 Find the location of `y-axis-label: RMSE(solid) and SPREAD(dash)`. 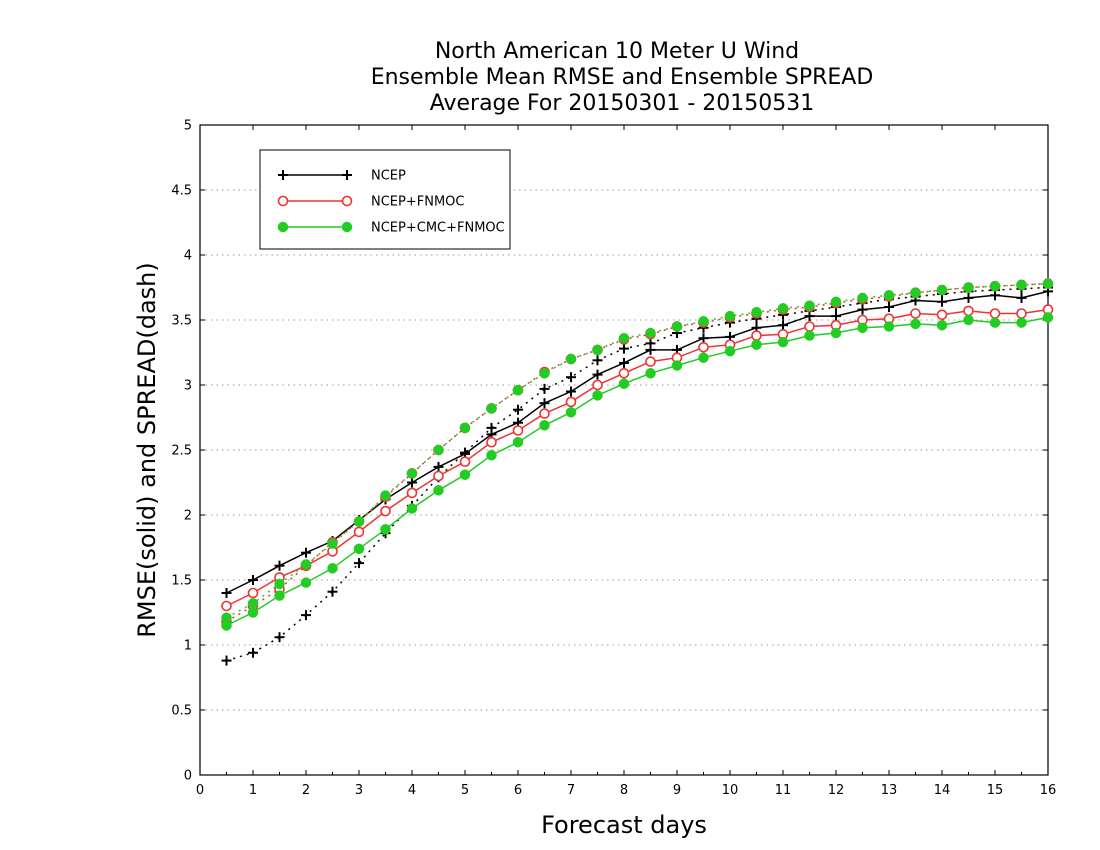

y-axis-label: RMSE(solid) and SPREAD(dash) is located at coordinates (147, 450).